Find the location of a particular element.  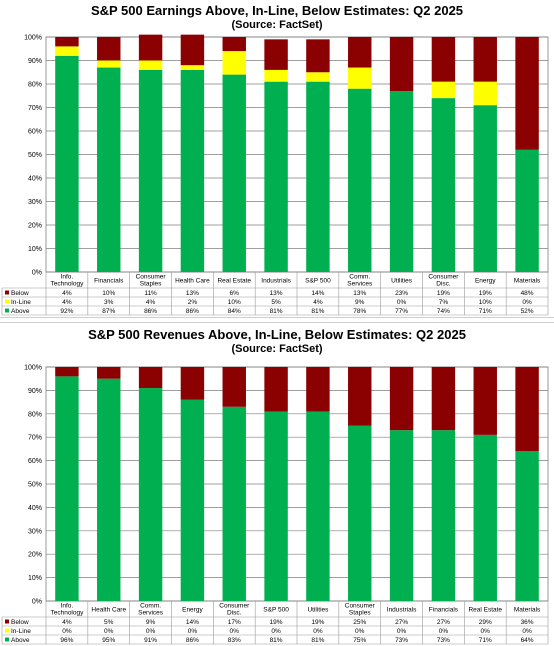

category-label: S&P 500 is located at coordinates (318, 281).